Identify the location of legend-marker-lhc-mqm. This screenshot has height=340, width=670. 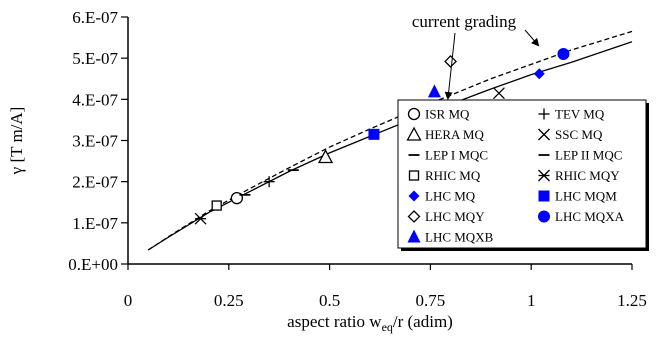
(544, 196).